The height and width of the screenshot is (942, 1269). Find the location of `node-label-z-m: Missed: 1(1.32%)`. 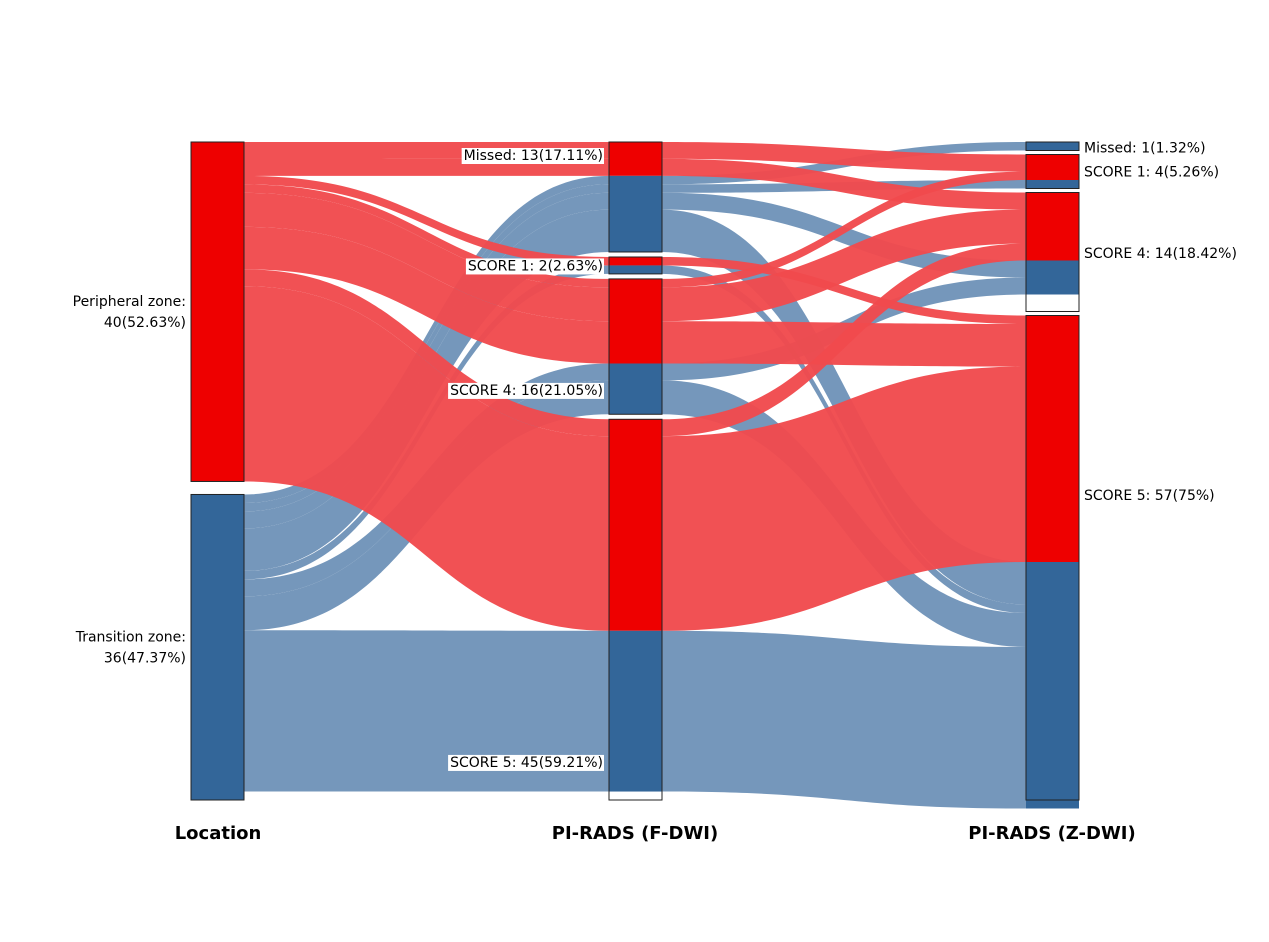

node-label-z-m: Missed: 1(1.32%) is located at coordinates (1145, 148).